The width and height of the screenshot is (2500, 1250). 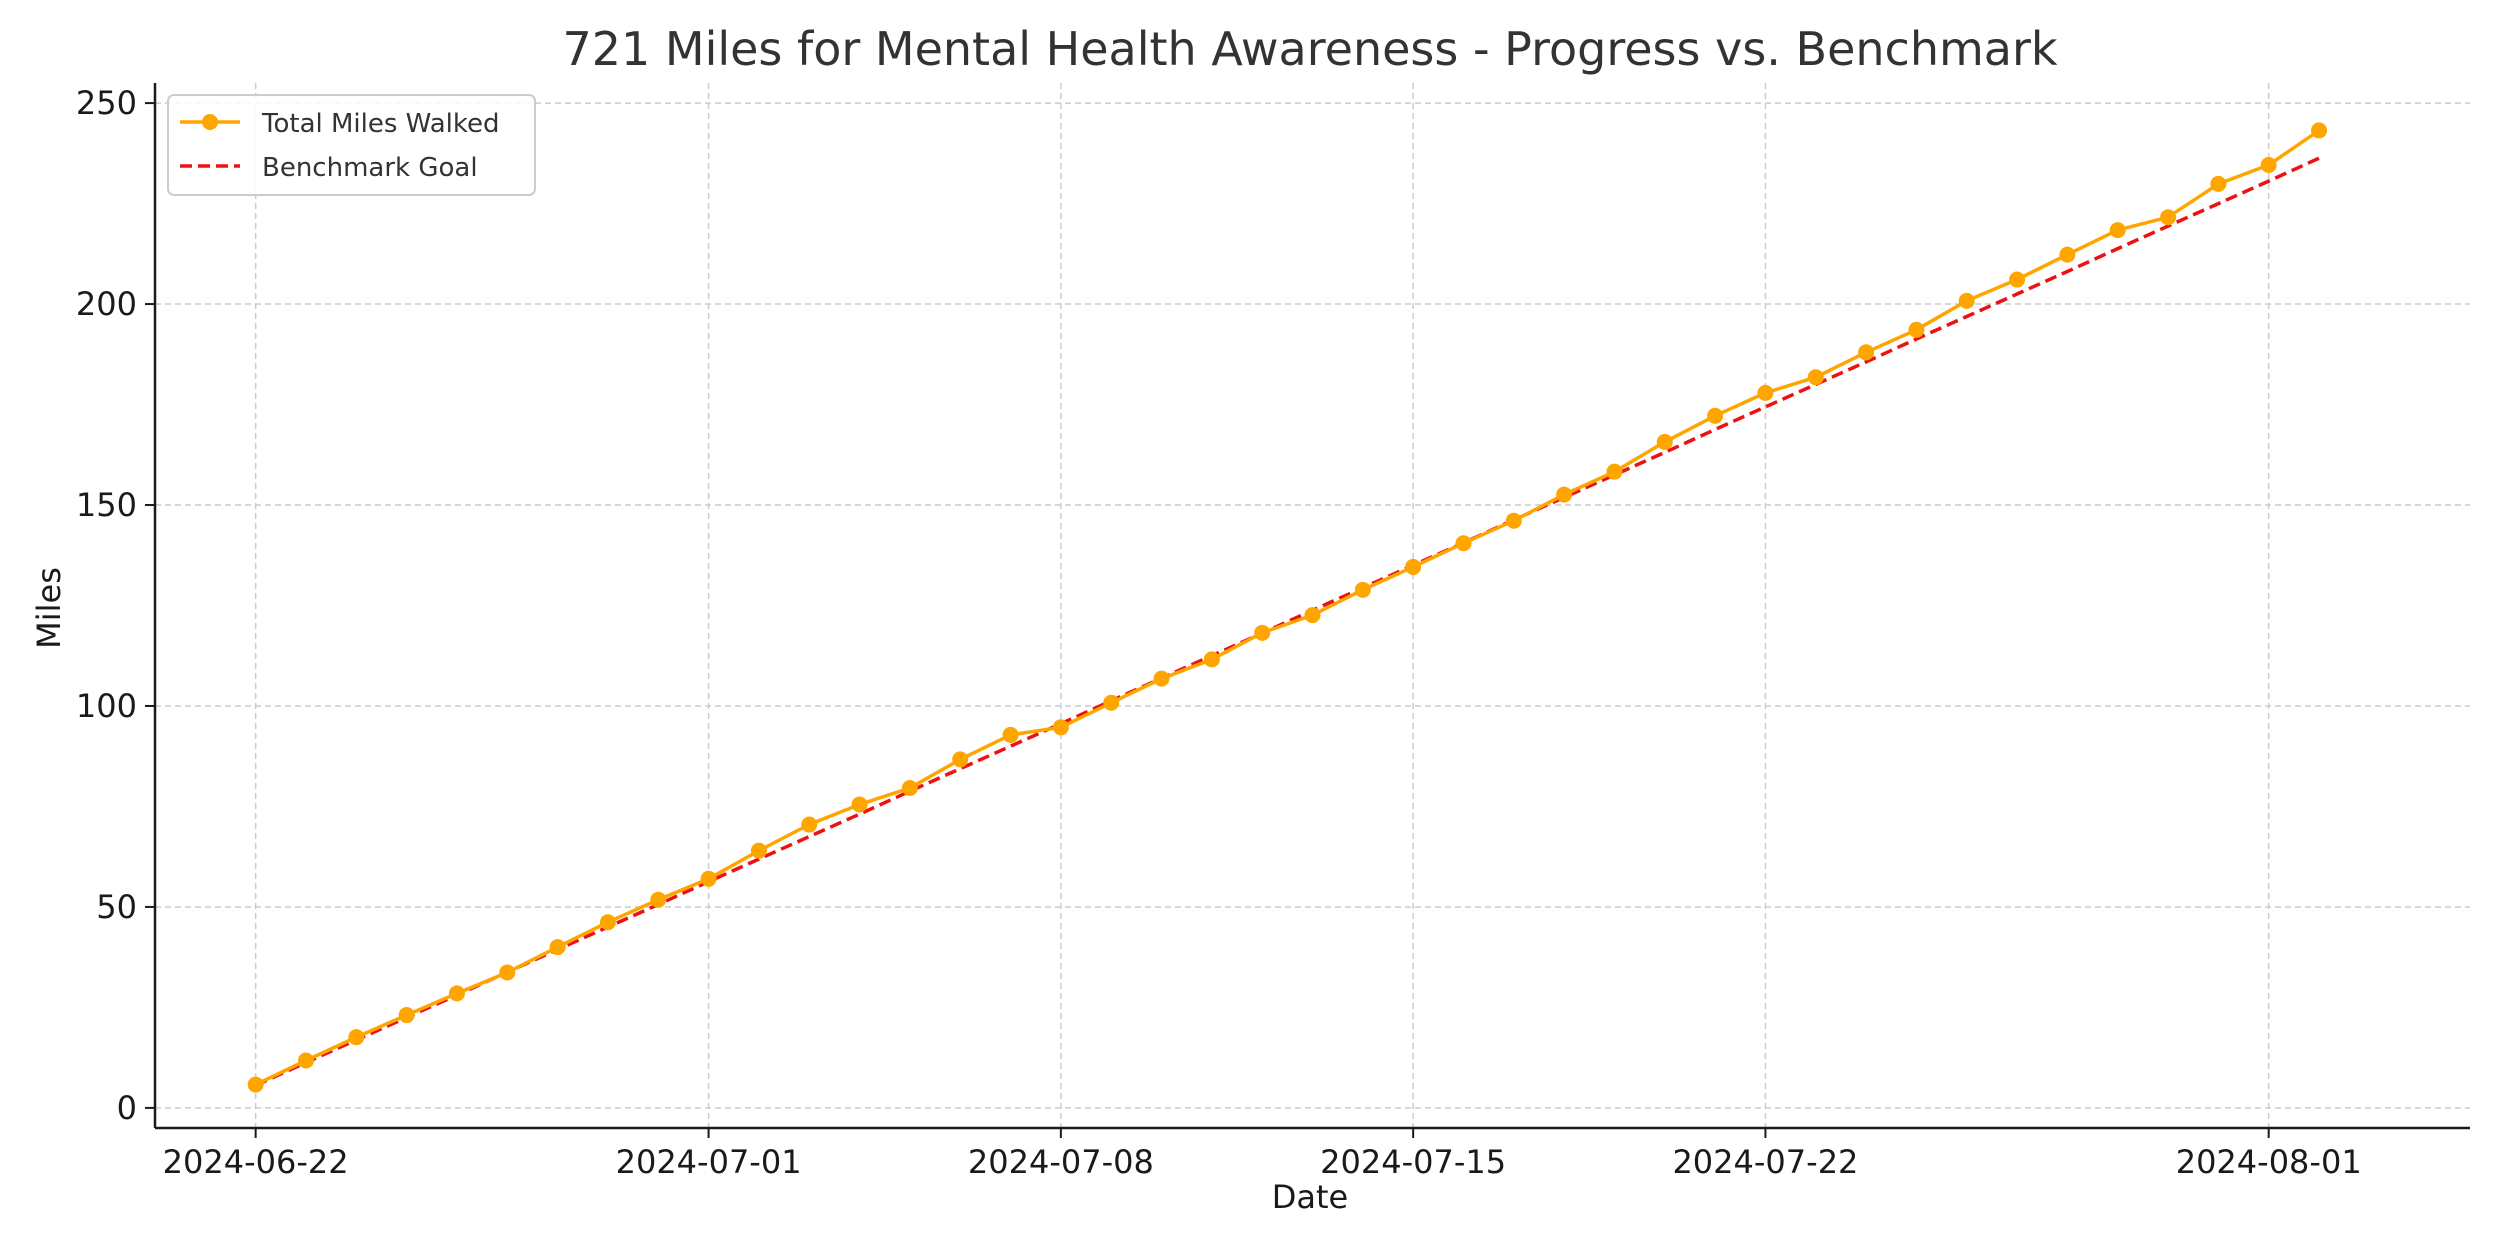 I want to click on y-tick-label: 200, so click(x=106, y=304).